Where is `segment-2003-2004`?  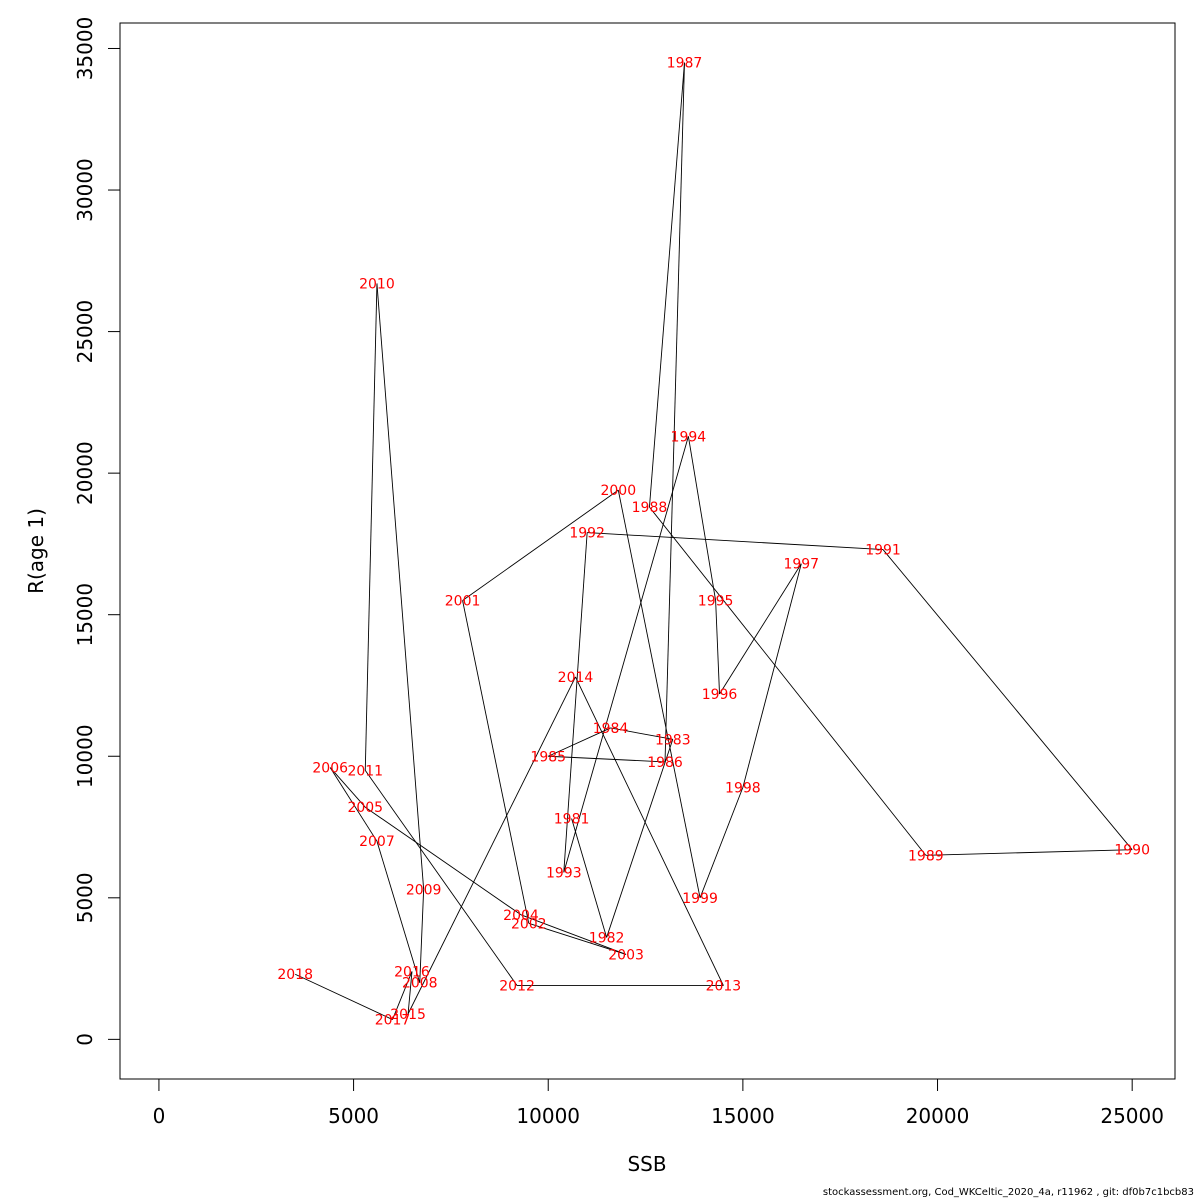
segment-2003-2004 is located at coordinates (573, 934).